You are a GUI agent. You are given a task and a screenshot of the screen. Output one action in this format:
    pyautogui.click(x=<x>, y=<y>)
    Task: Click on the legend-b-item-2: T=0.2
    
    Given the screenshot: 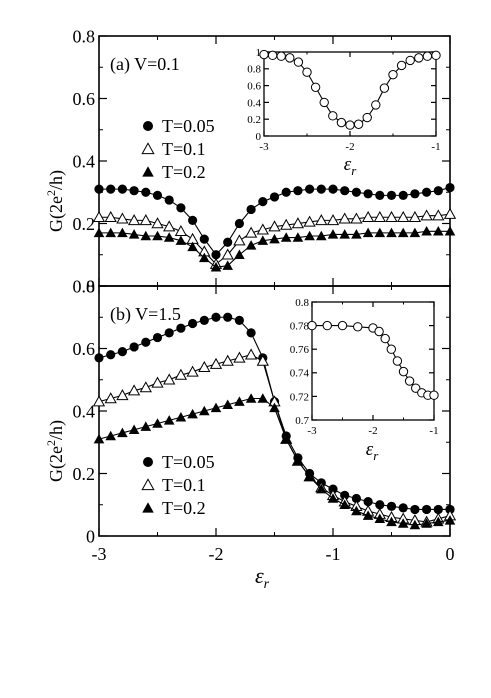 What is the action you would take?
    pyautogui.click(x=174, y=508)
    